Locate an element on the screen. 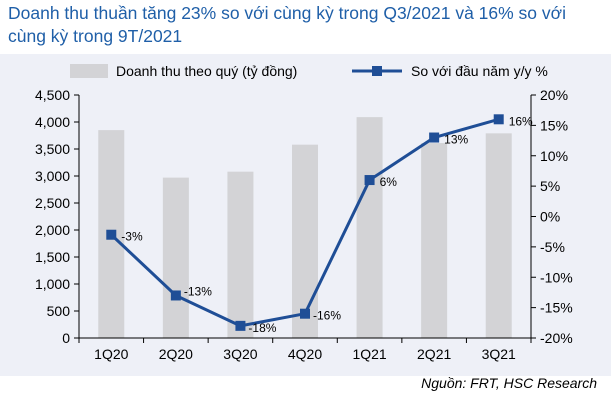 The image size is (611, 401). y-right-tick-label: 0% is located at coordinates (550, 217).